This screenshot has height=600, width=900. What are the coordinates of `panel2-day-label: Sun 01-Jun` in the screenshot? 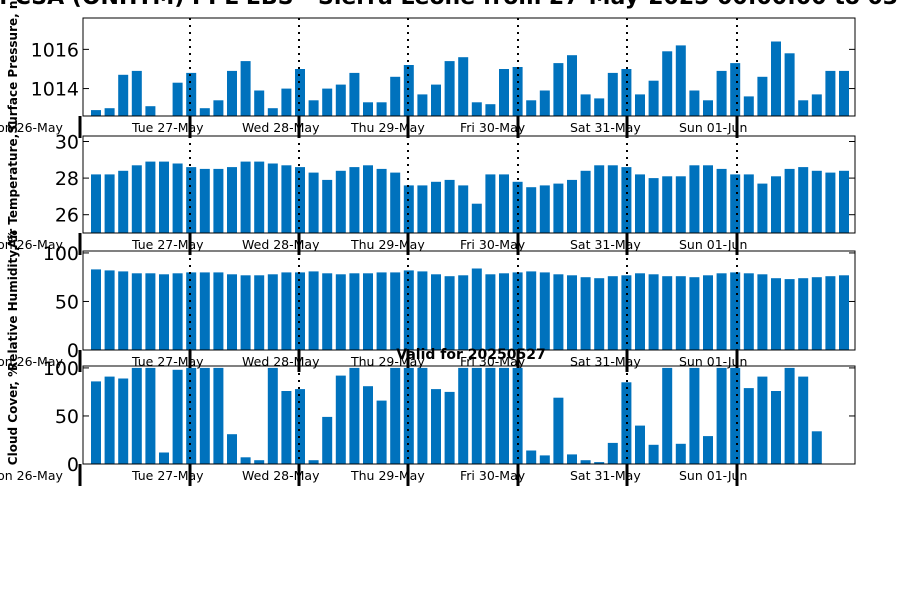 It's located at (713, 244).